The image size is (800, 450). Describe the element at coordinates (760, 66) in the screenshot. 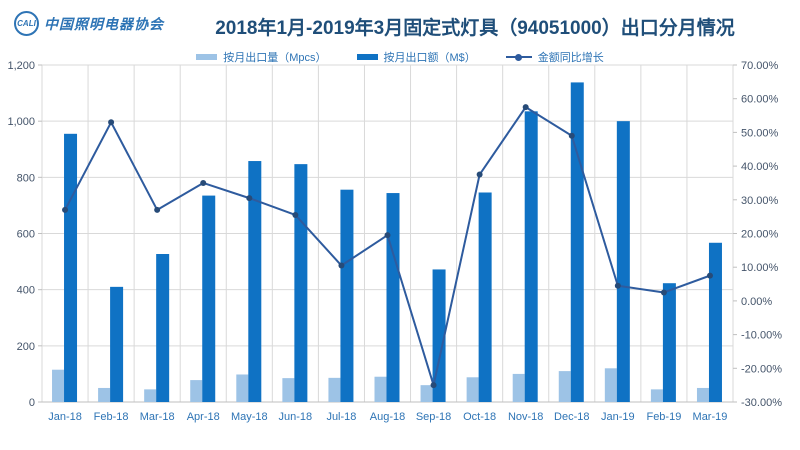

I see `right-axis-label: 70.00%` at that location.